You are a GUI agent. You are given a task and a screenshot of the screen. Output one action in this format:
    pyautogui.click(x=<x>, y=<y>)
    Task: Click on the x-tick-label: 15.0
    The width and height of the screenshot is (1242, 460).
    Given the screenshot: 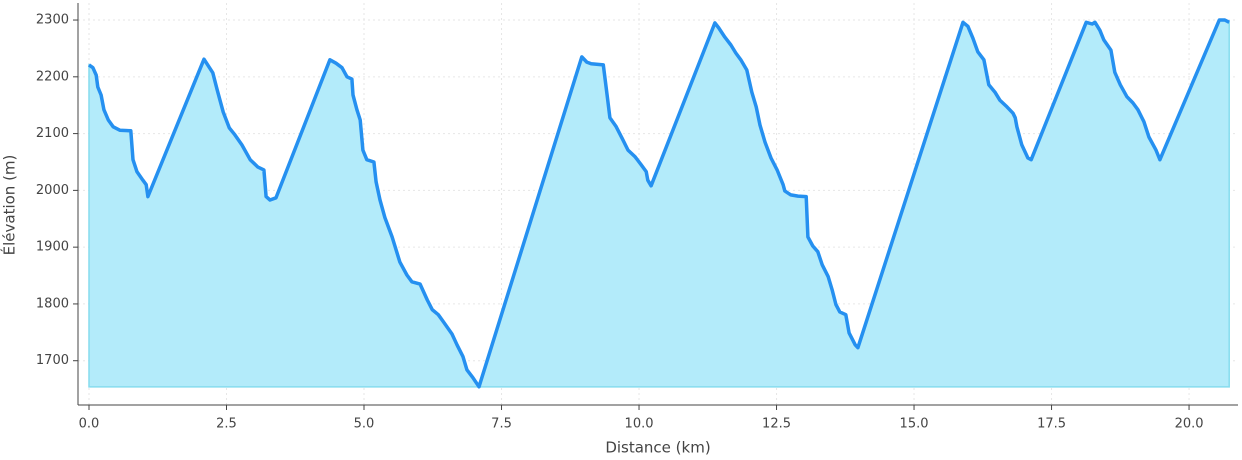 What is the action you would take?
    pyautogui.click(x=914, y=424)
    